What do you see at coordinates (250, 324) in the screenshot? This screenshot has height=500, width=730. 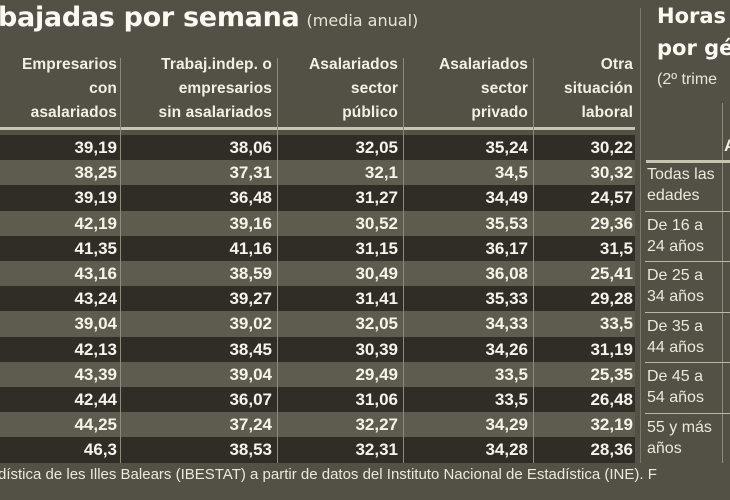 I see `table-cell: 39,02` at bounding box center [250, 324].